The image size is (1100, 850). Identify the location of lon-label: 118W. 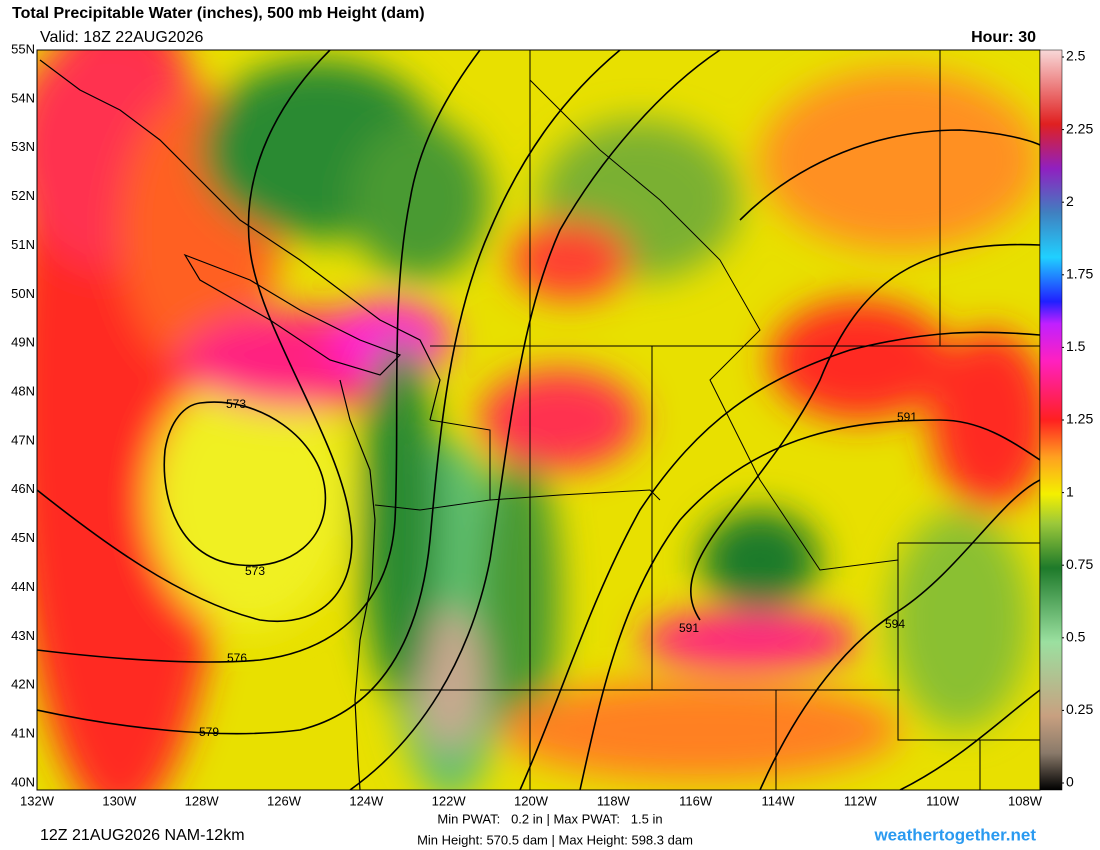
(614, 800).